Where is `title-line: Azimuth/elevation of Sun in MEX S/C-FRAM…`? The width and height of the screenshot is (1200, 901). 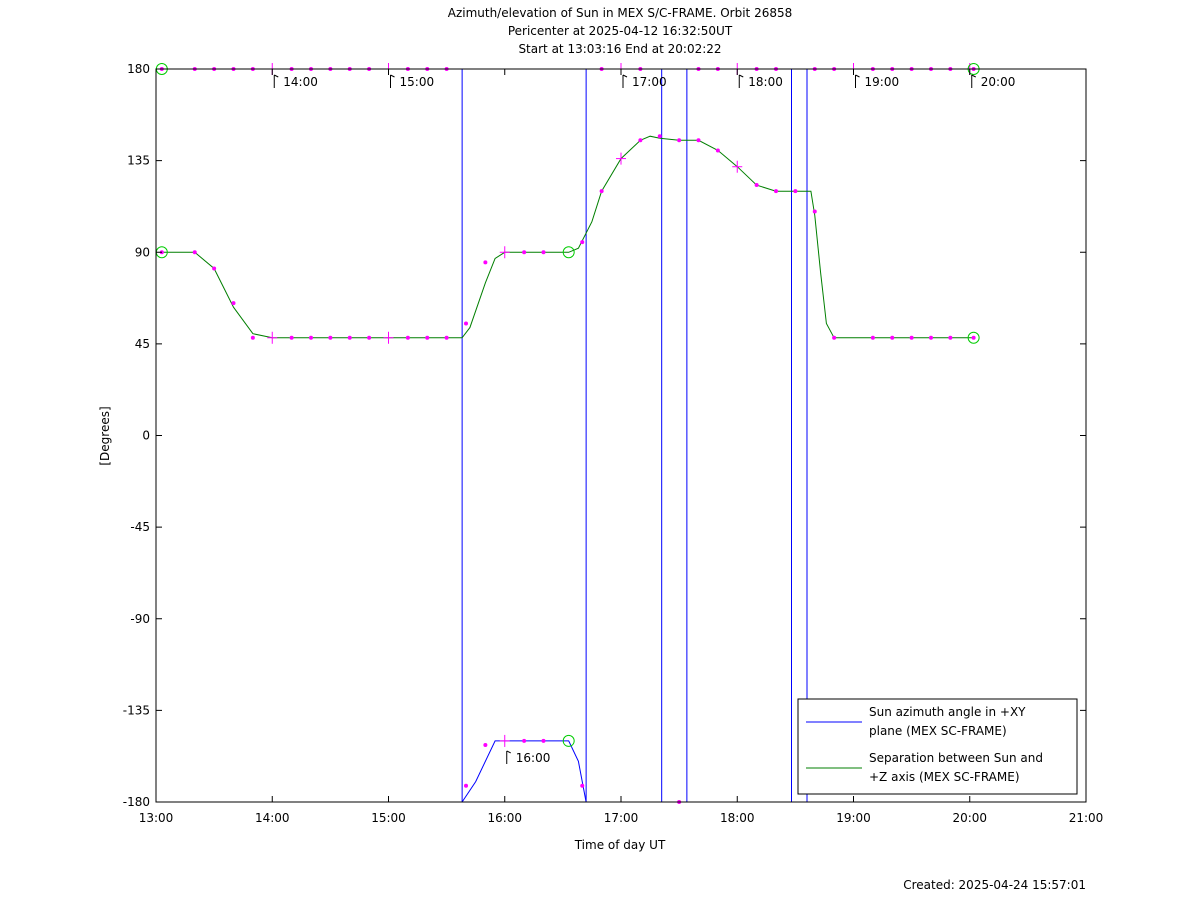
title-line: Azimuth/elevation of Sun in MEX S/C-FRAM… is located at coordinates (620, 13).